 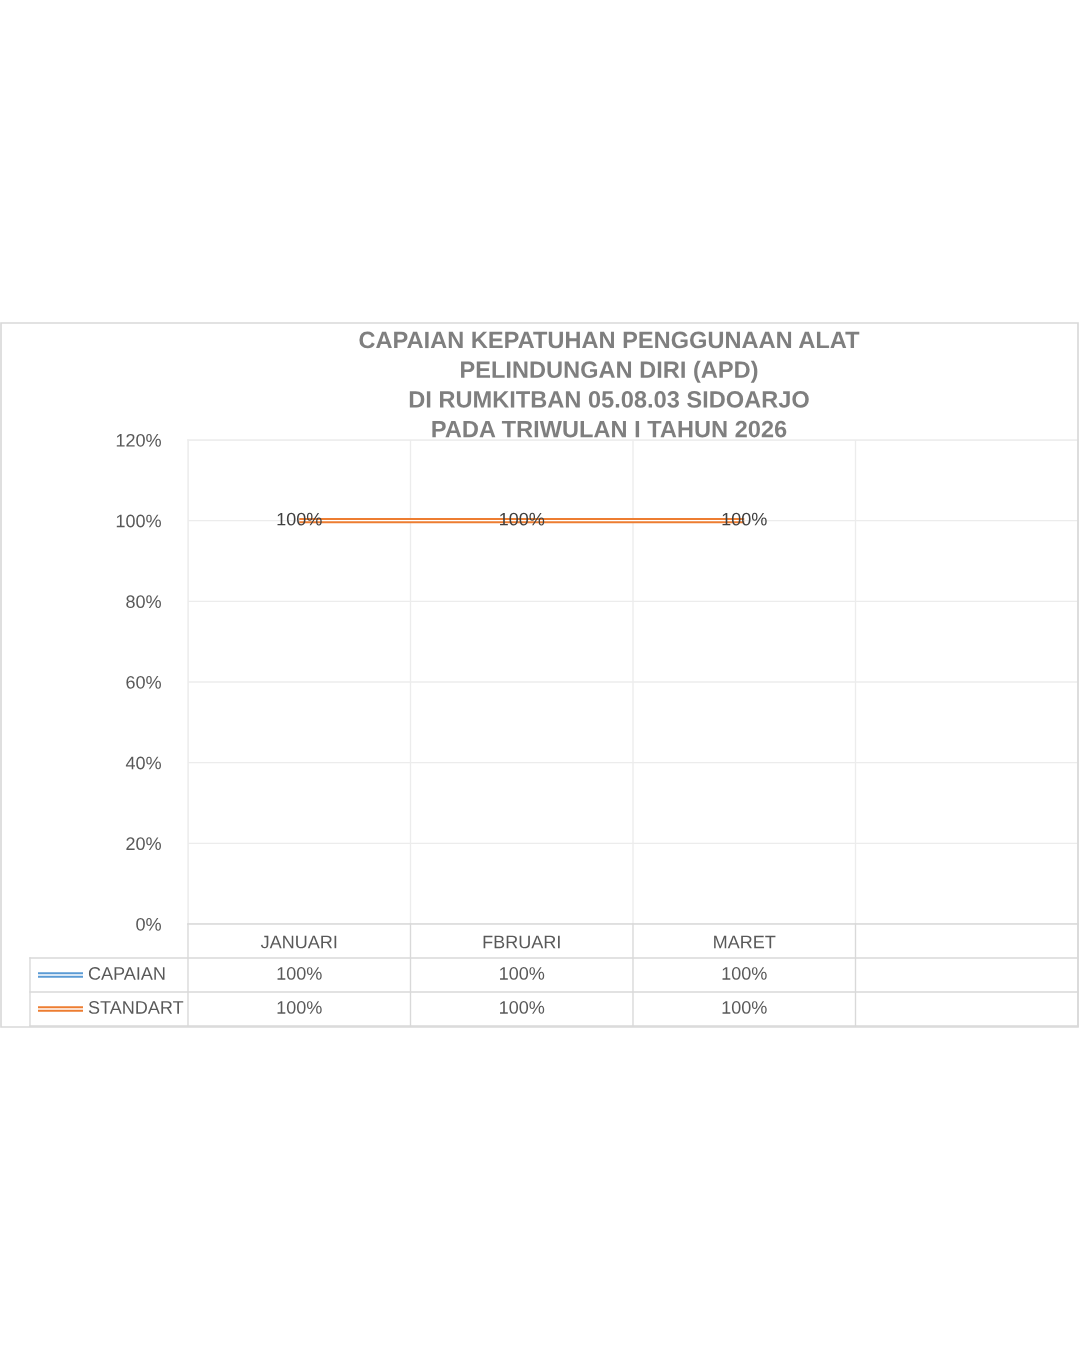 What do you see at coordinates (138, 440) in the screenshot?
I see `y-tick-label: 120%` at bounding box center [138, 440].